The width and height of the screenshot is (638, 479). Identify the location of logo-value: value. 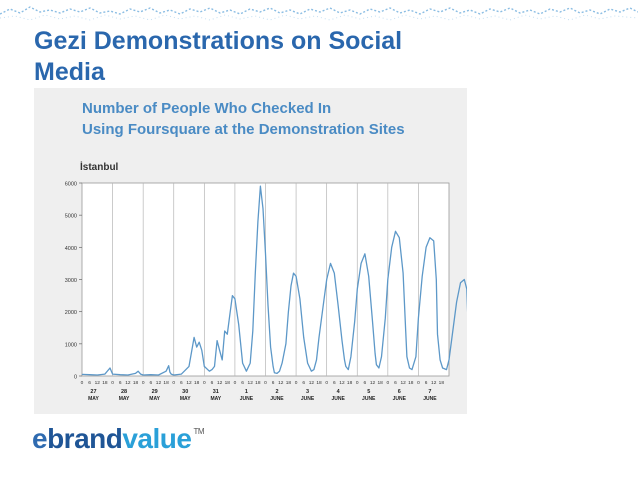
(157, 438).